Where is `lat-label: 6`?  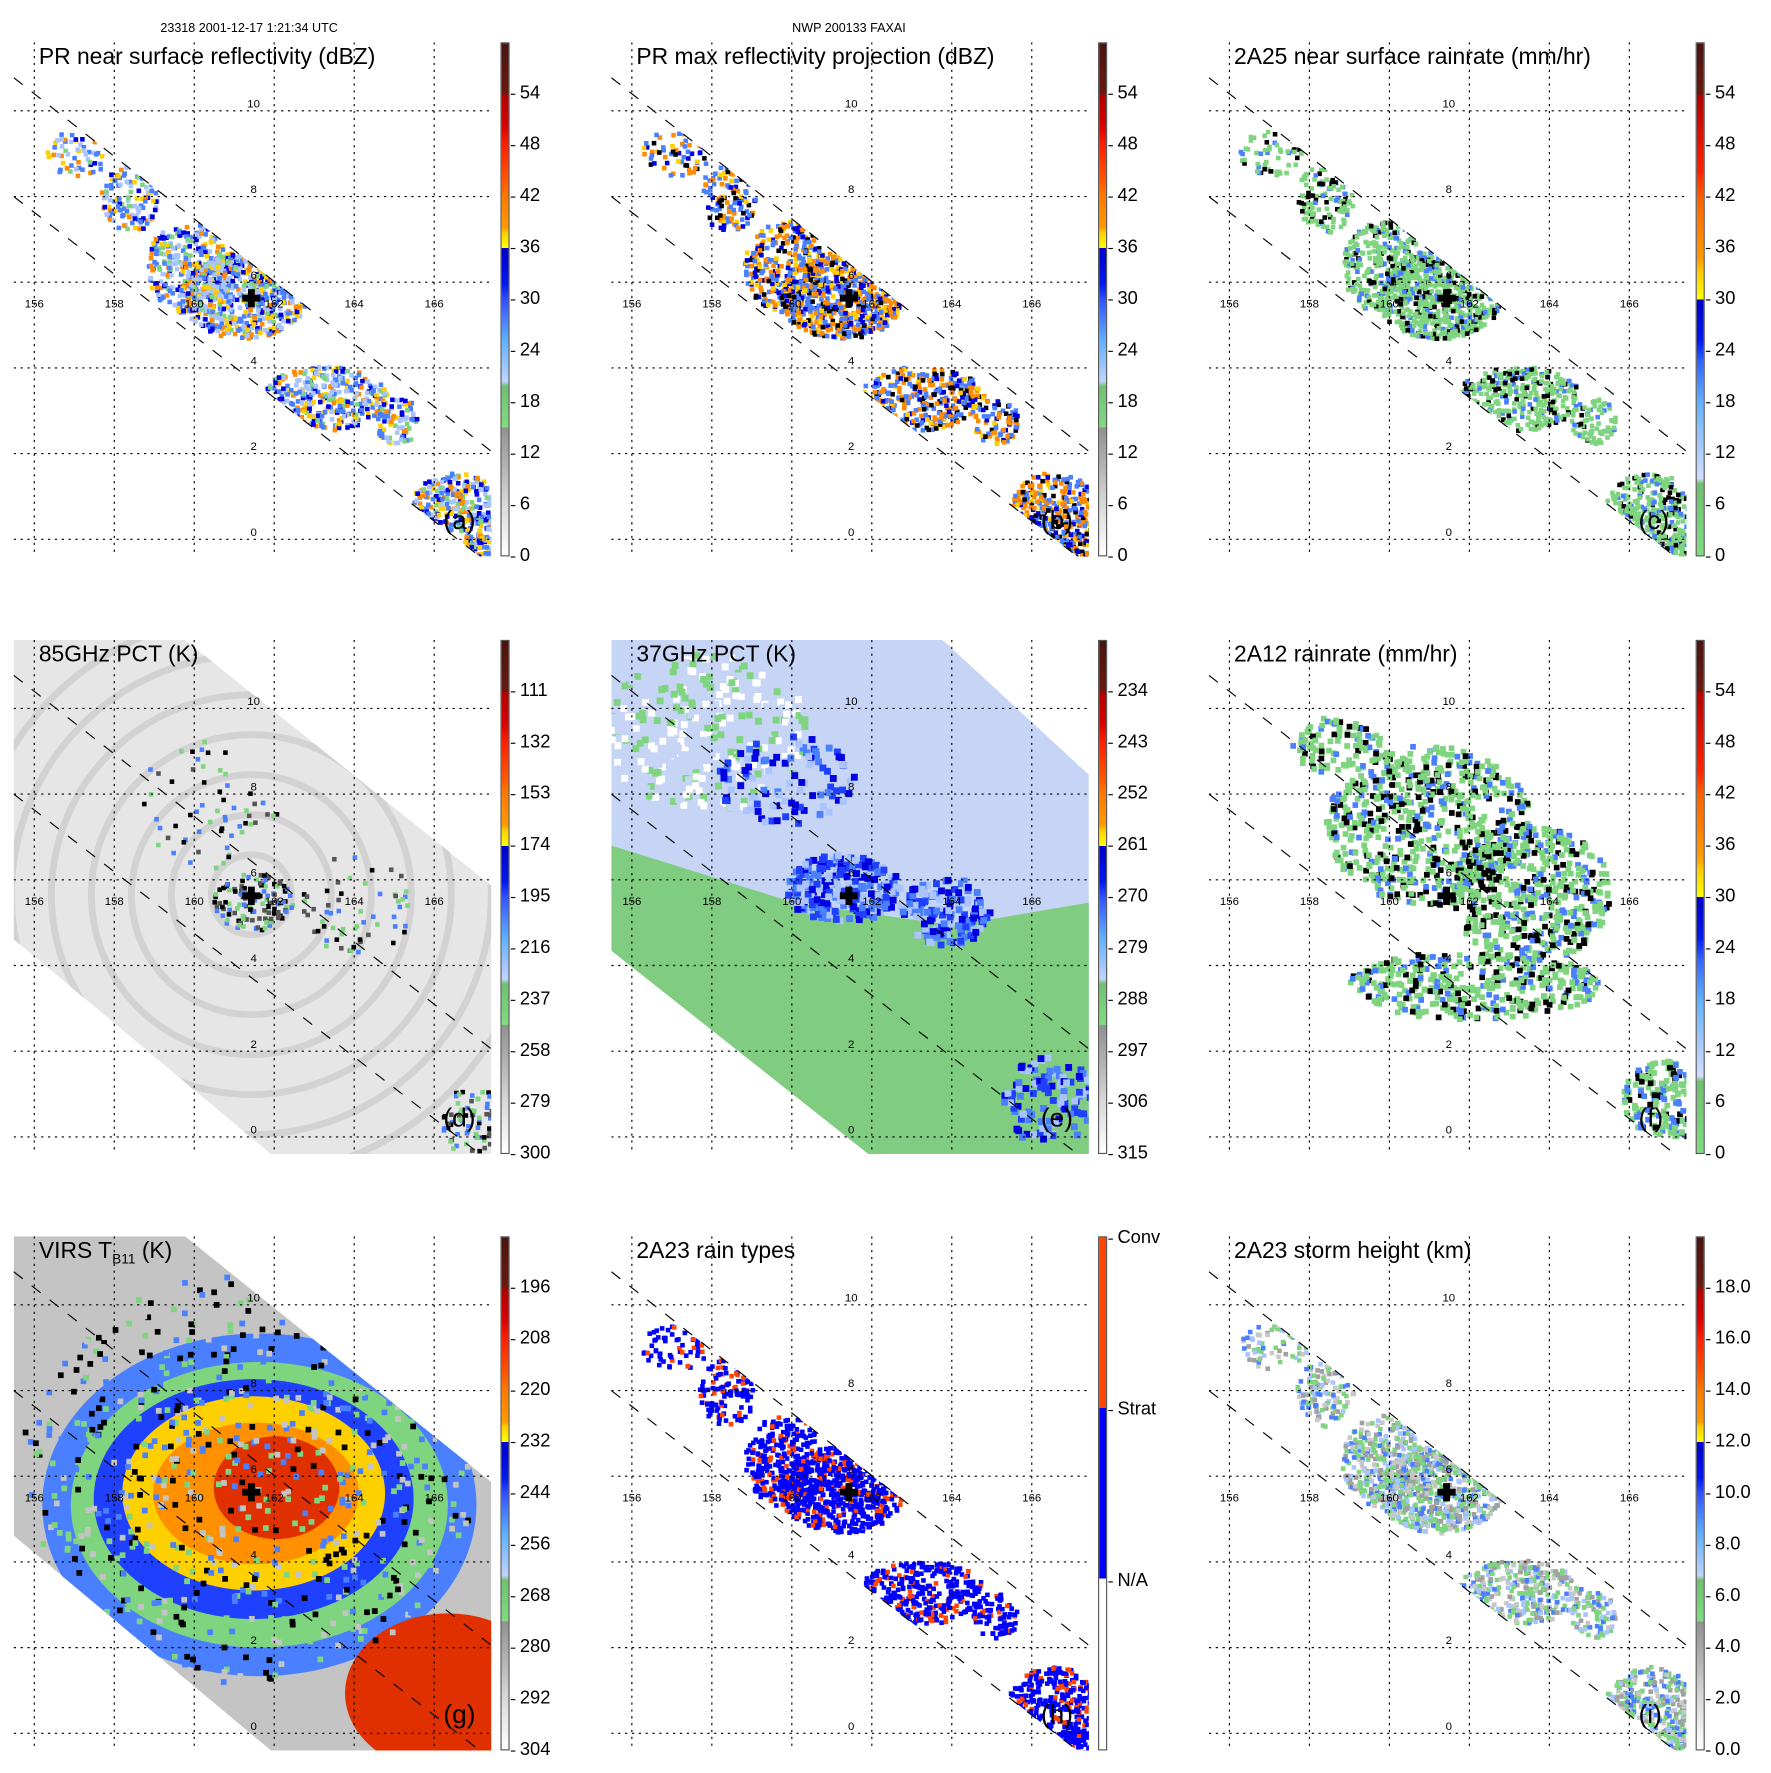
lat-label: 6 is located at coordinates (253, 276).